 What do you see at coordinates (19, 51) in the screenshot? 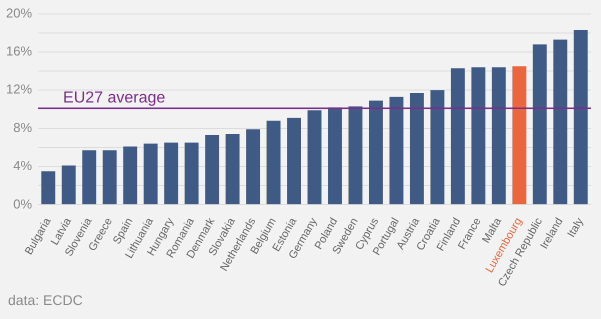
I see `y-tick-label: 16%` at bounding box center [19, 51].